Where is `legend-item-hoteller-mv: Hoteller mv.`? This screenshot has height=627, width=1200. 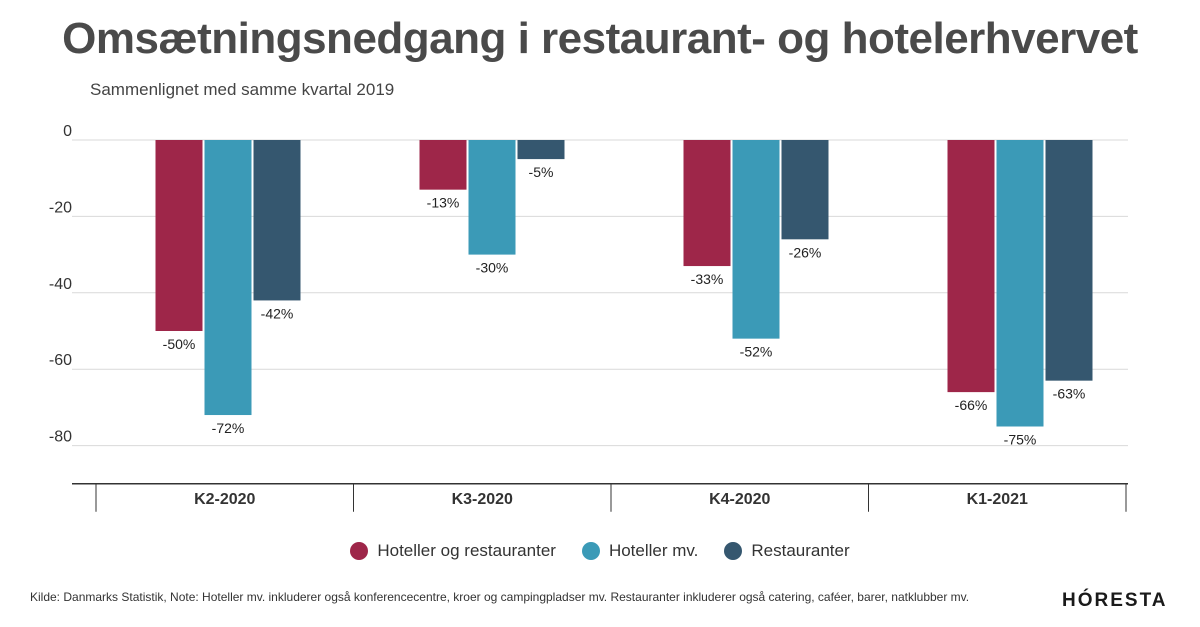 legend-item-hoteller-mv: Hoteller mv. is located at coordinates (640, 551).